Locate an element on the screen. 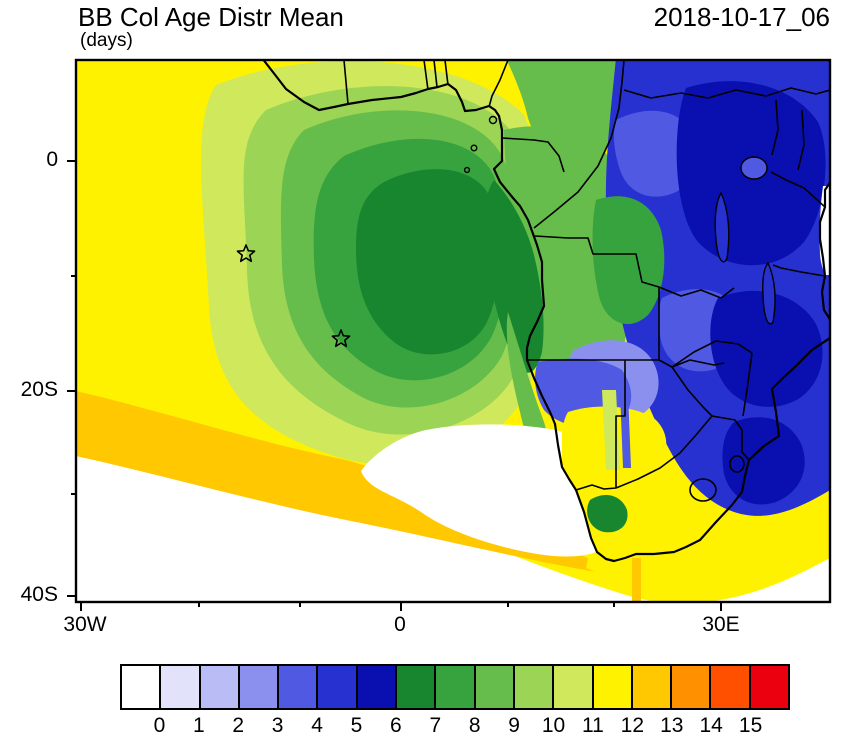 Image resolution: width=850 pixels, height=750 pixels. colorbar is located at coordinates (455, 687).